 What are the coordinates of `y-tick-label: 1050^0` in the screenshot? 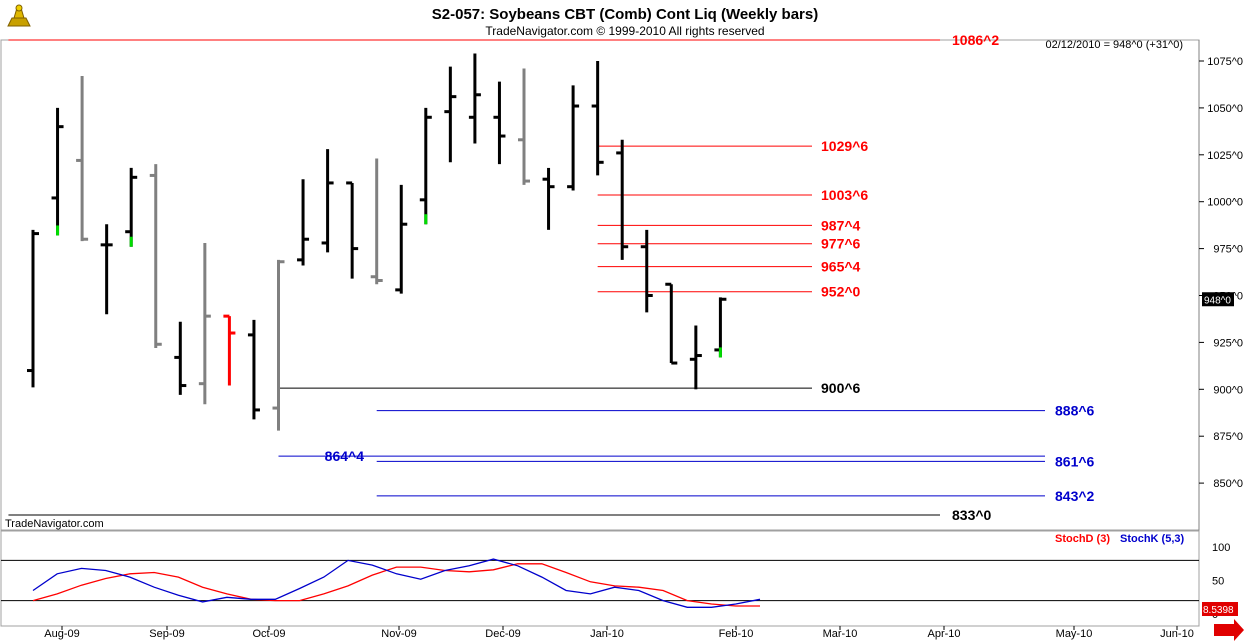 It's located at (1225, 109).